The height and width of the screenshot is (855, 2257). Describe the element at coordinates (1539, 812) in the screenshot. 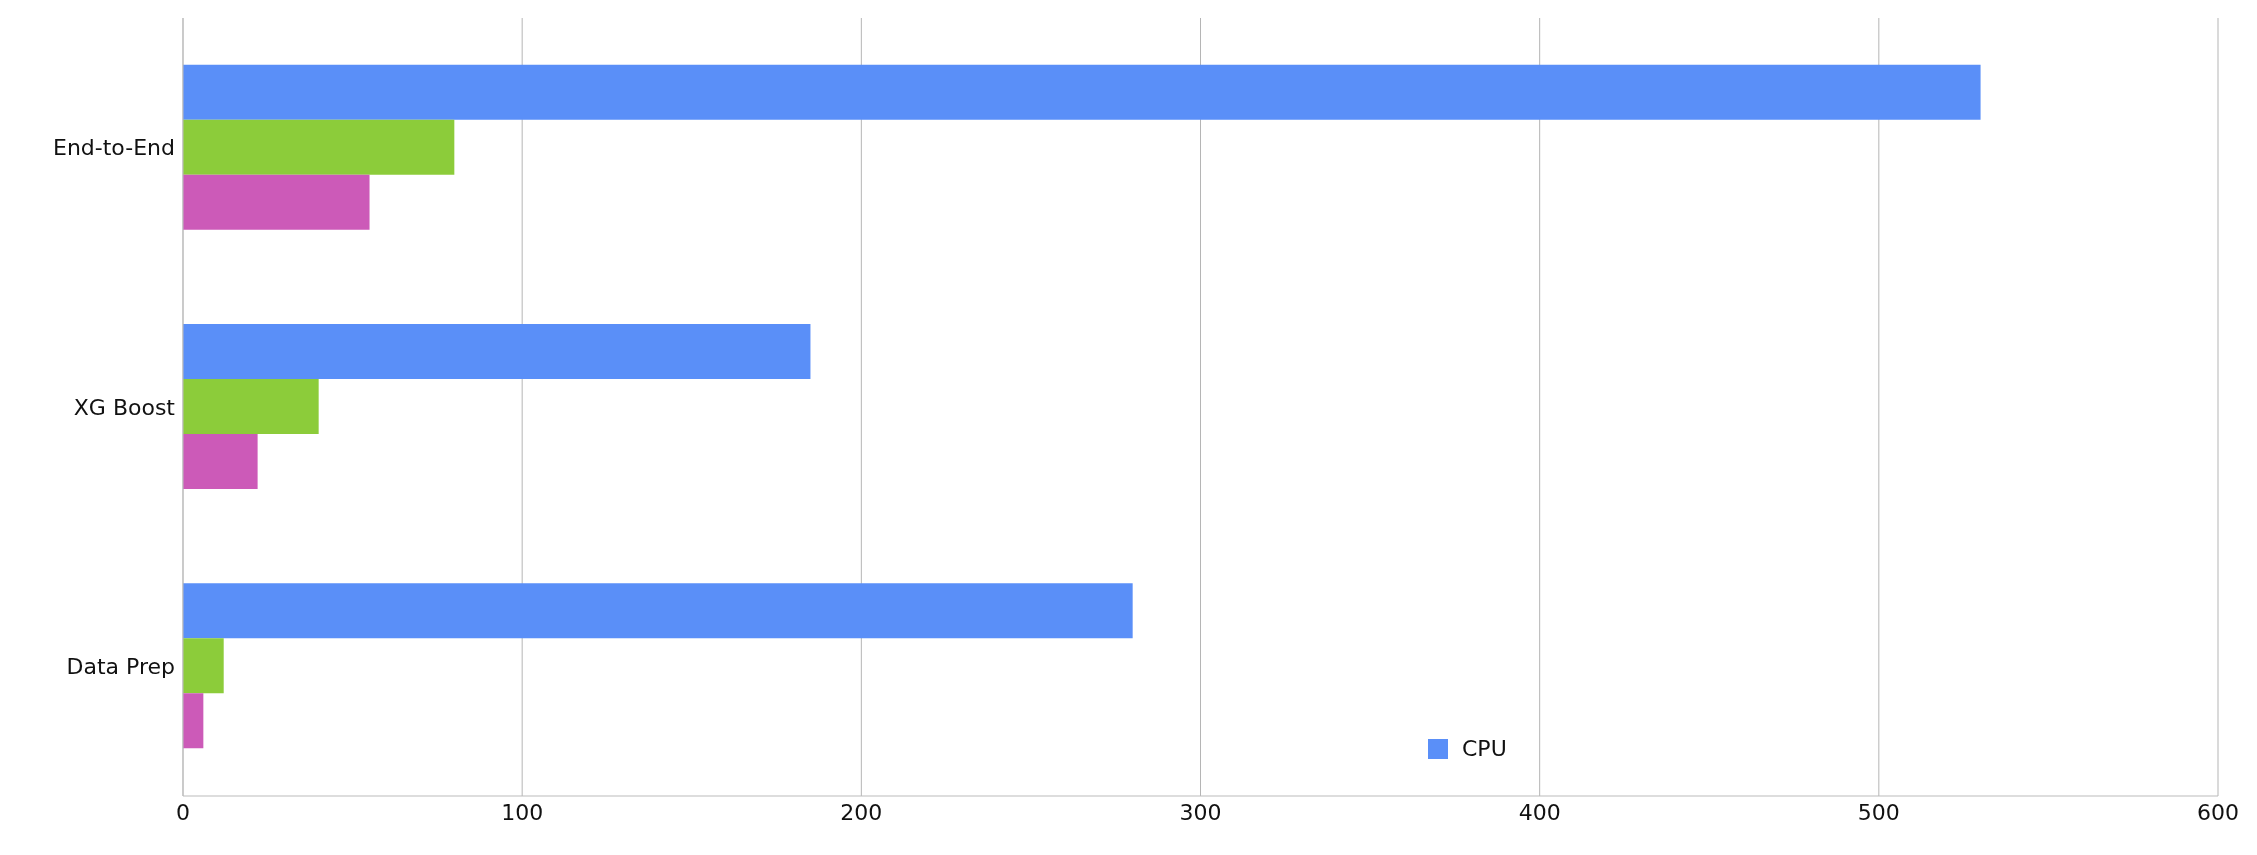

I see `x-tick-label: 400` at that location.